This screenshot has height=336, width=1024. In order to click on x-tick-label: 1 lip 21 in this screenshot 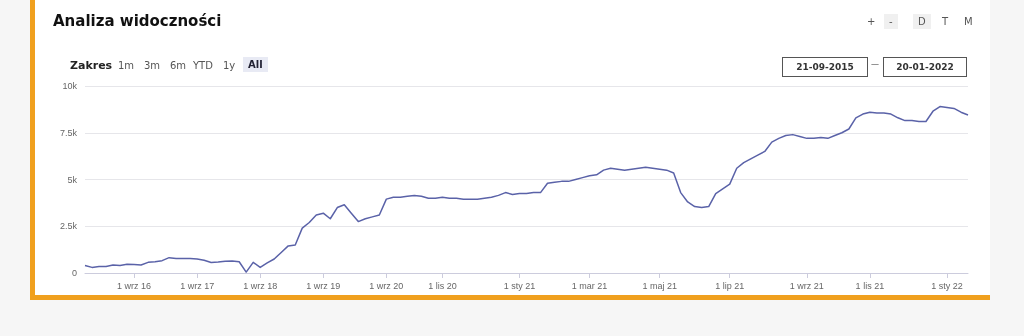, I will do `click(730, 285)`.